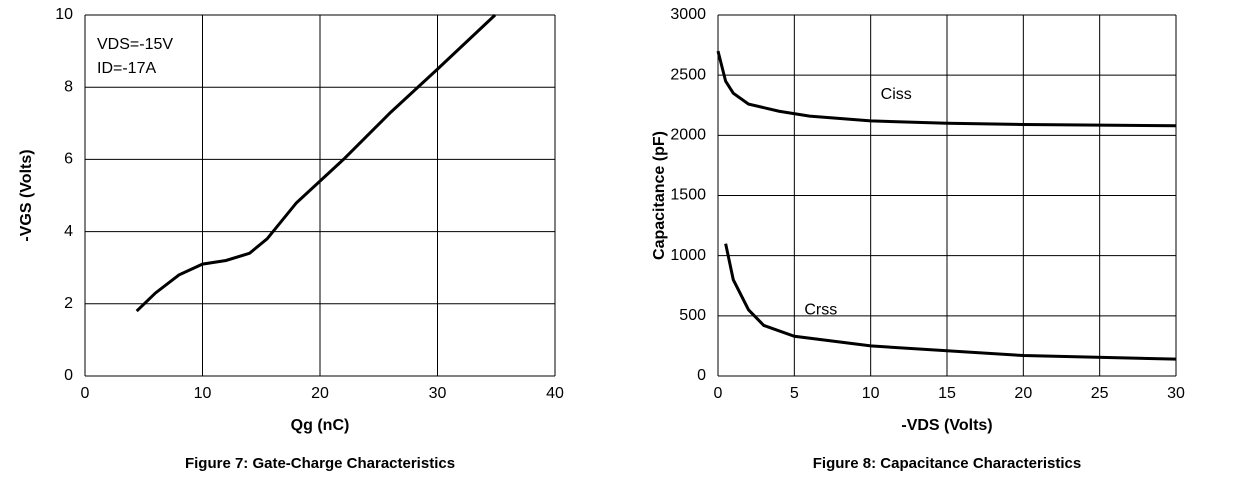  What do you see at coordinates (68, 231) in the screenshot?
I see `y-tick-label: 4` at bounding box center [68, 231].